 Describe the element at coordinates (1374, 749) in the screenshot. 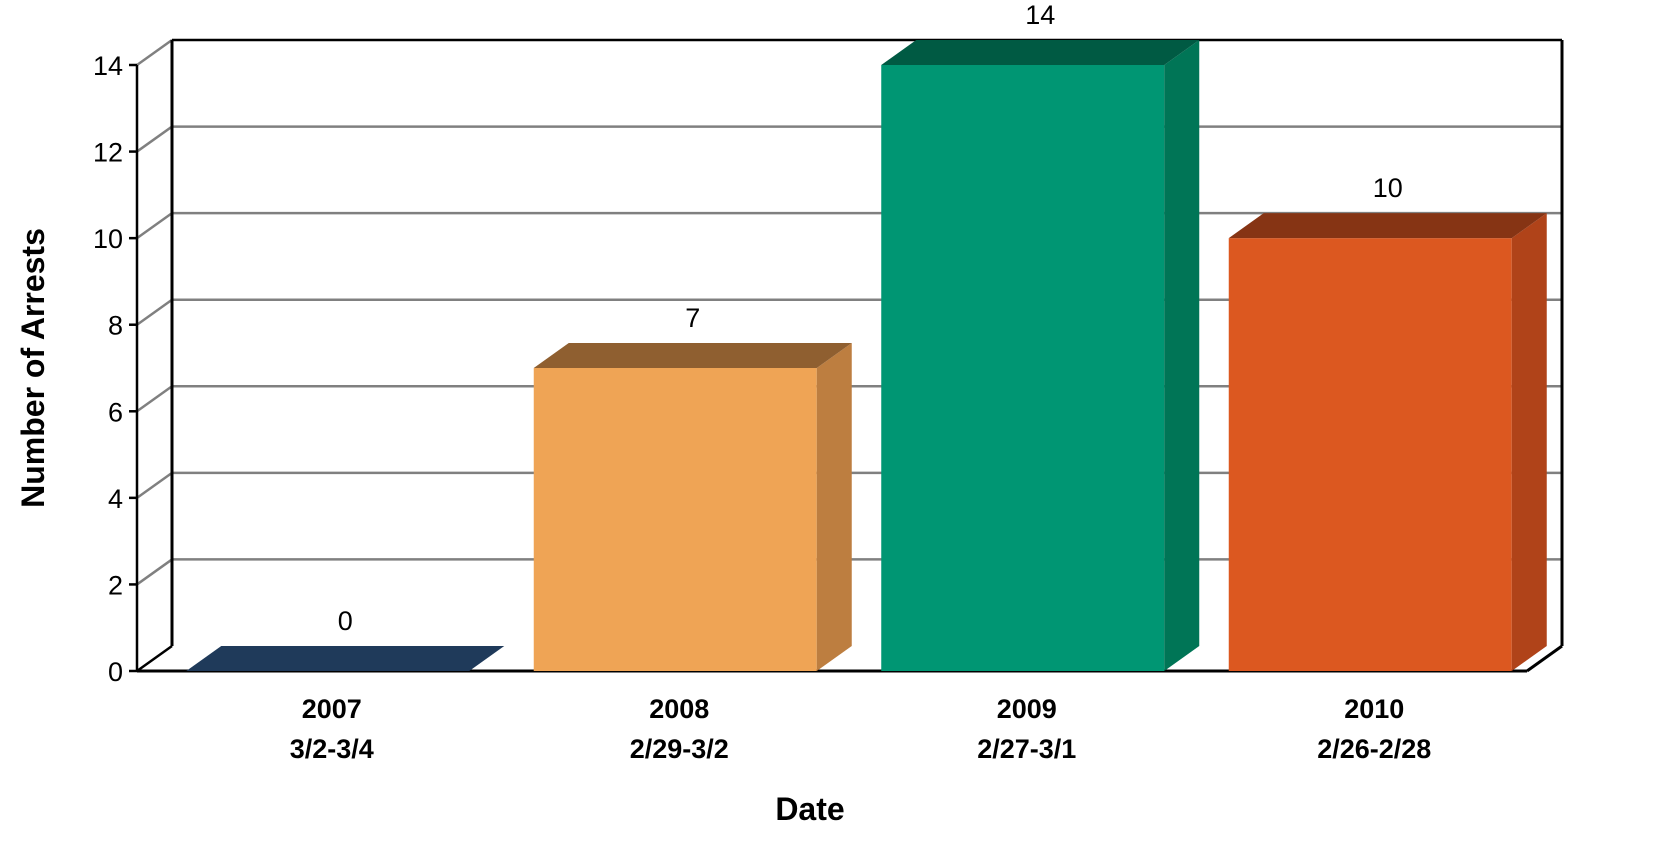

I see `x-tick-label-dates: 2/26-2/28` at that location.